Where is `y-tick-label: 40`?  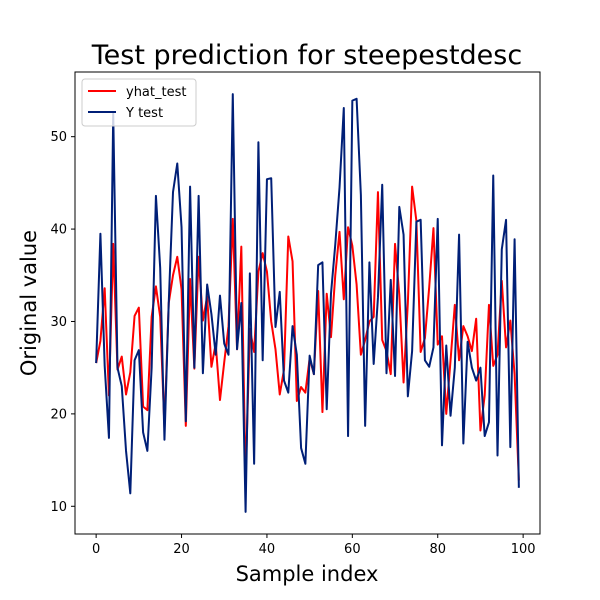 y-tick-label: 40 is located at coordinates (58, 230).